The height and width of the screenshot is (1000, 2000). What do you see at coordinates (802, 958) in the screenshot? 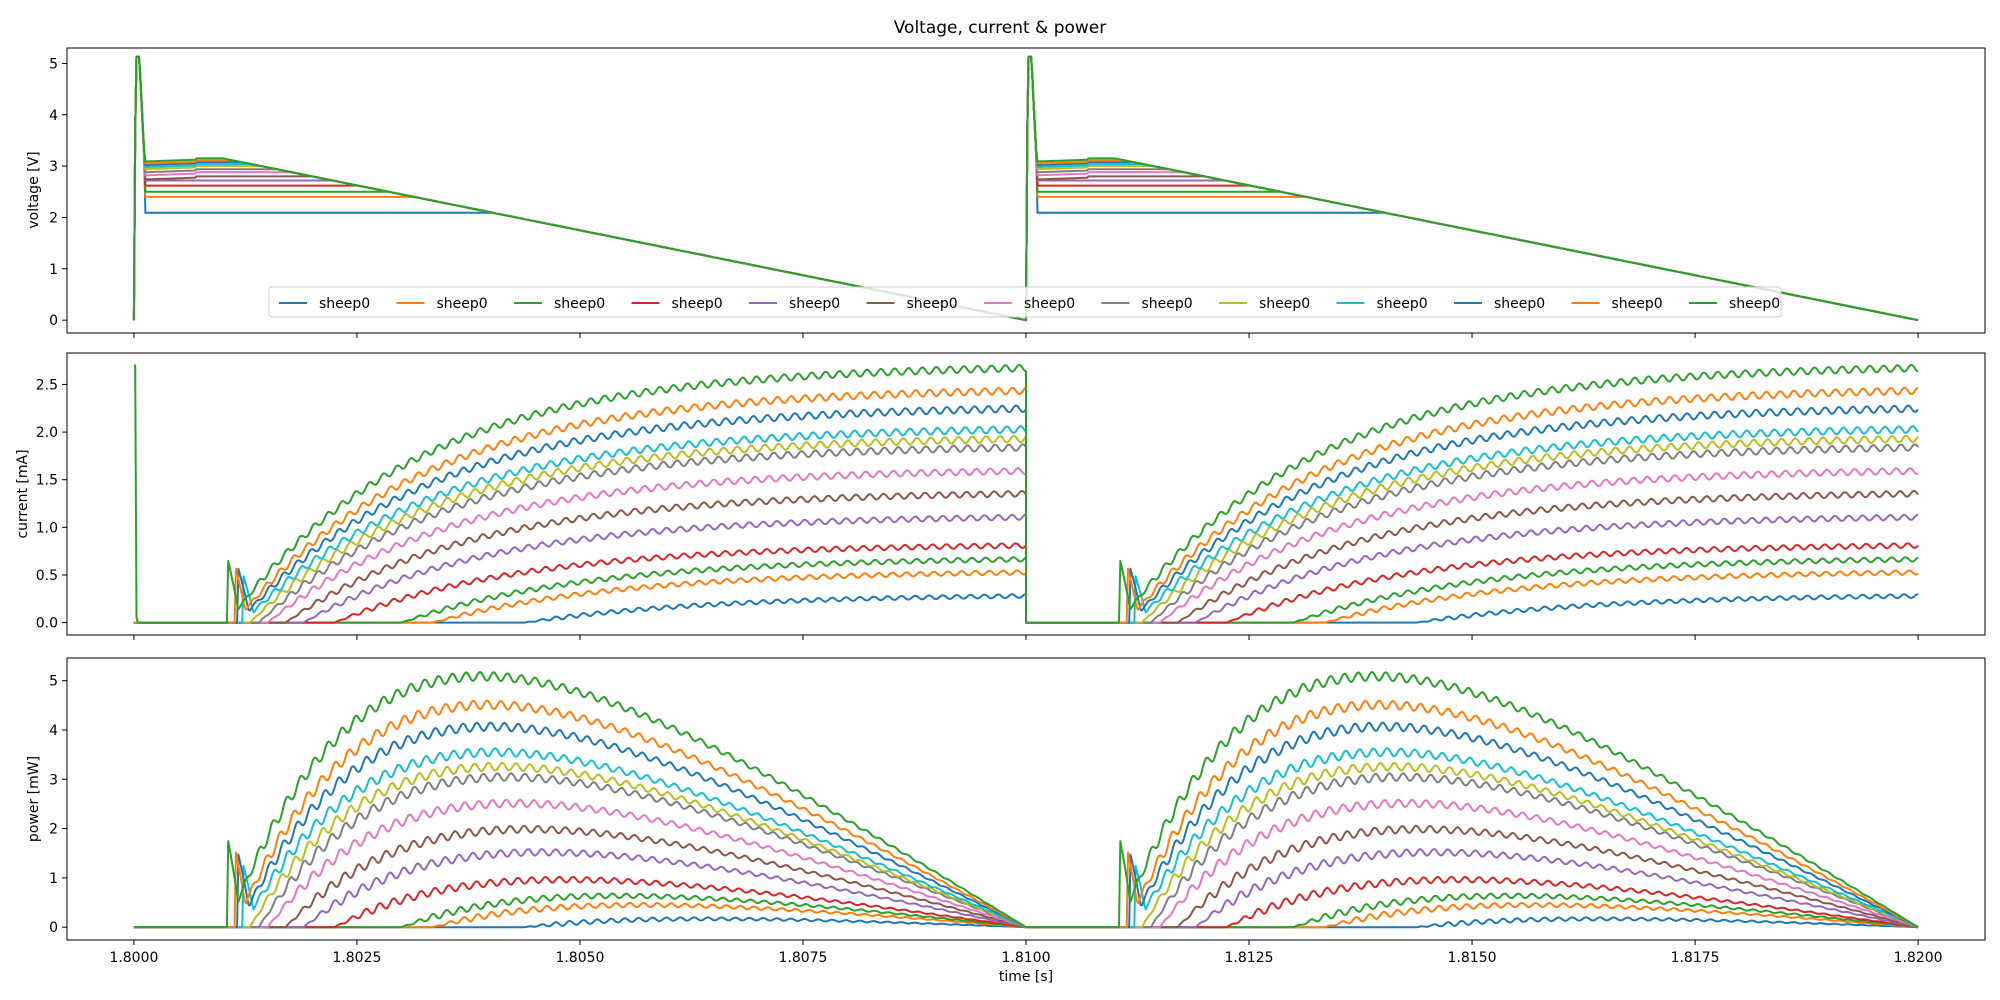
I see `x-tick-label: 1.8075` at bounding box center [802, 958].